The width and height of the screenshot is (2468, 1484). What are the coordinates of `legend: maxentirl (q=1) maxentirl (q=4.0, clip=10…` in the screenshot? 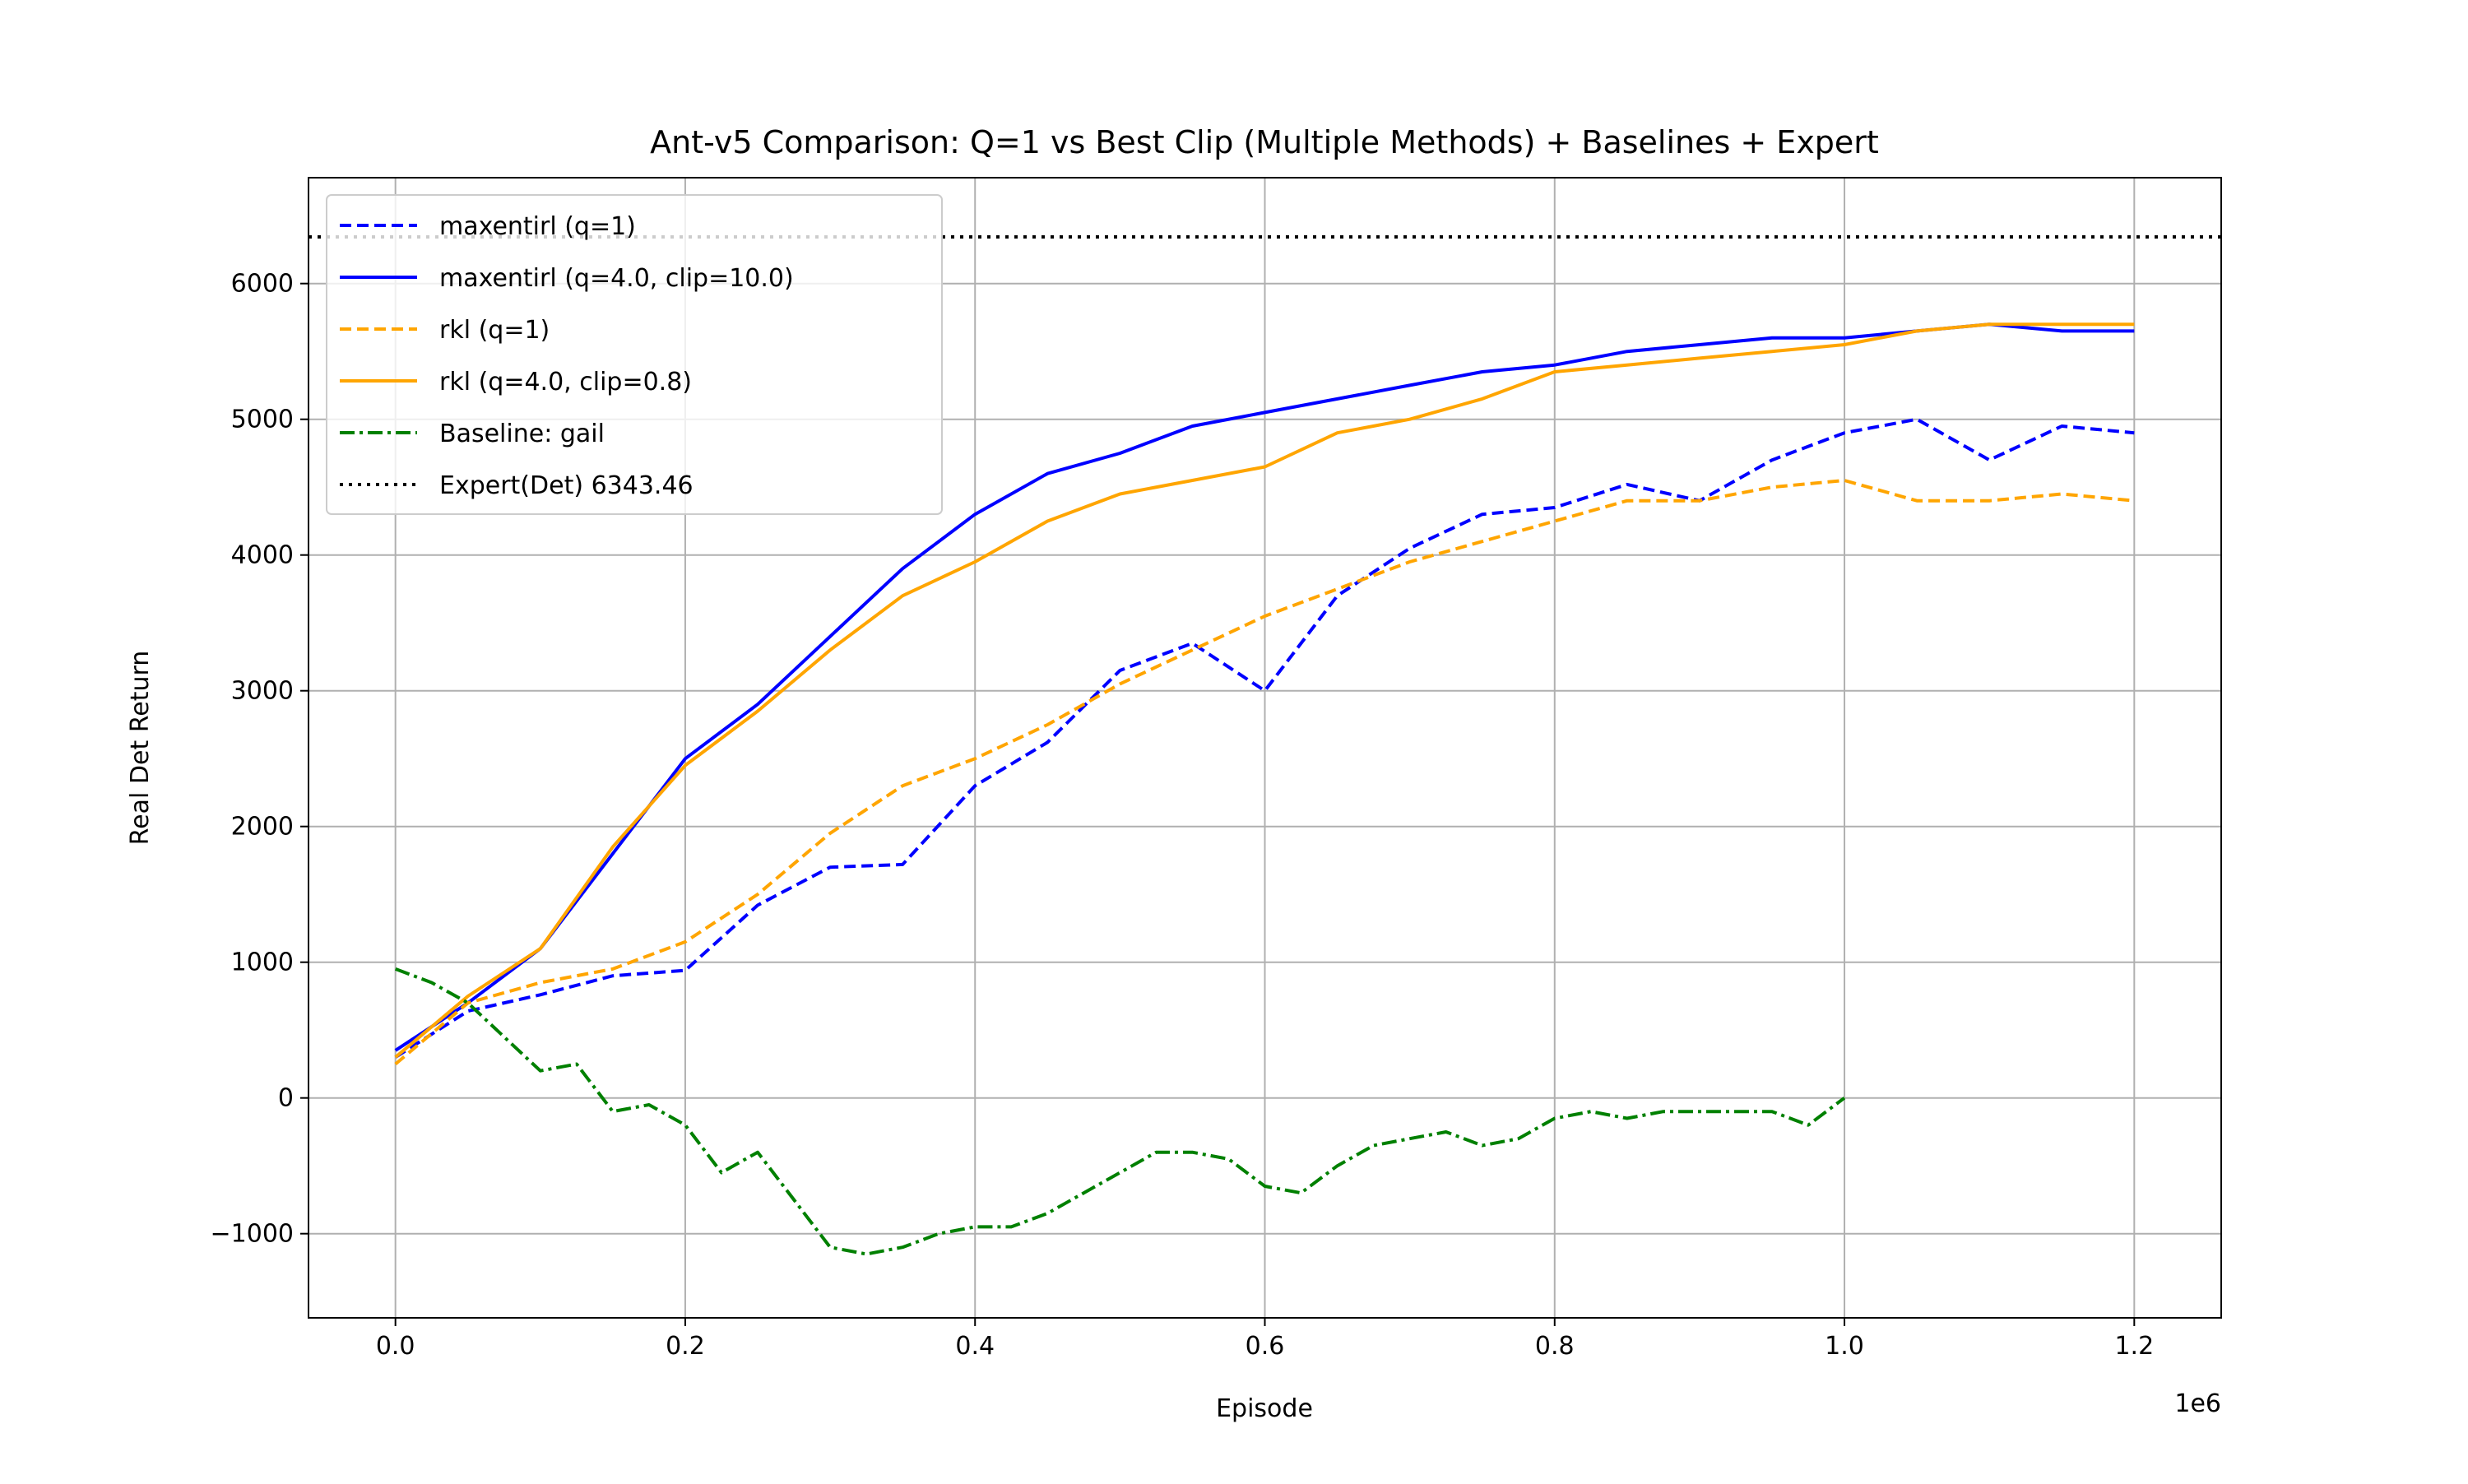 It's located at (634, 354).